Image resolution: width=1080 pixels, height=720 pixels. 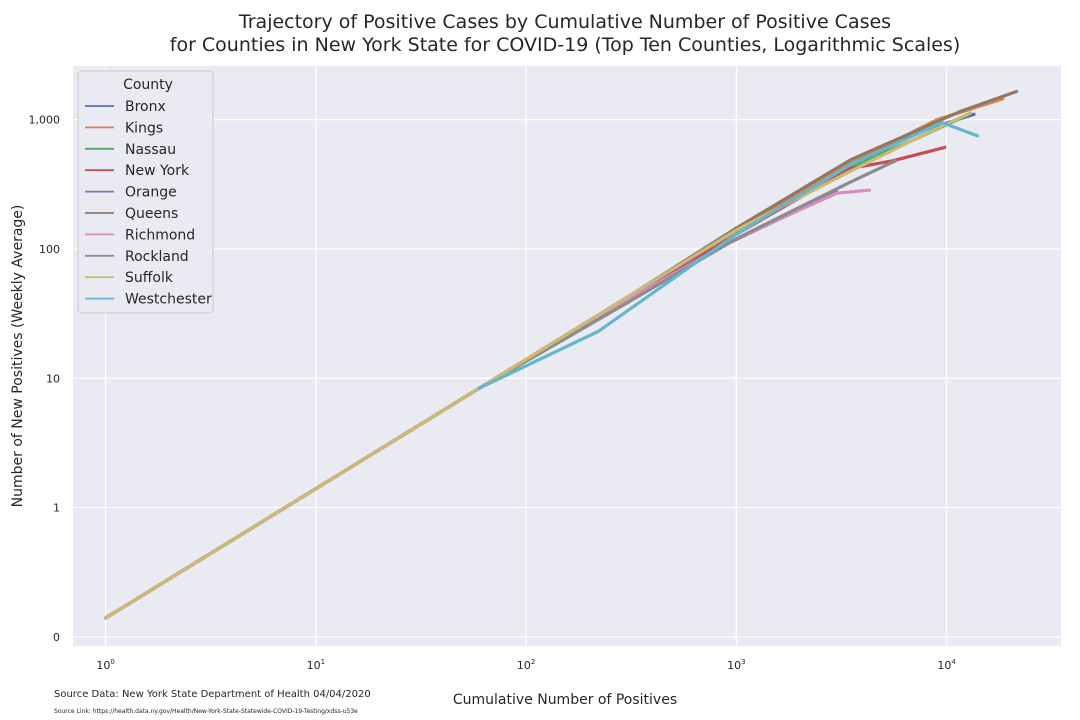 I want to click on legend-label-kings: Kings, so click(x=144, y=128).